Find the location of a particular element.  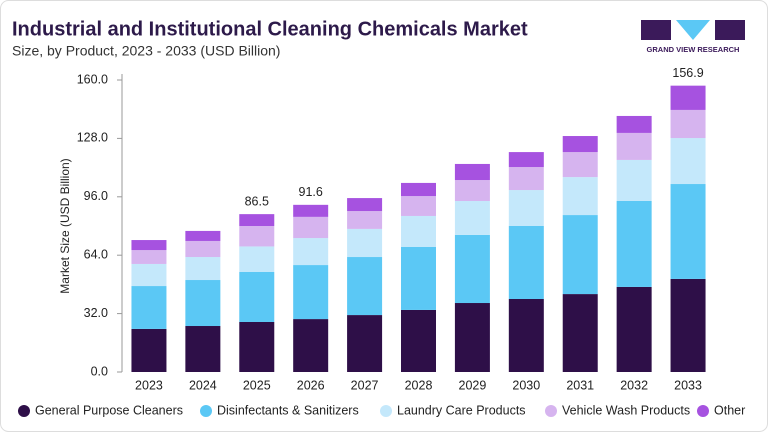

legend-label: Disinfectants & Sanitizers is located at coordinates (288, 410).